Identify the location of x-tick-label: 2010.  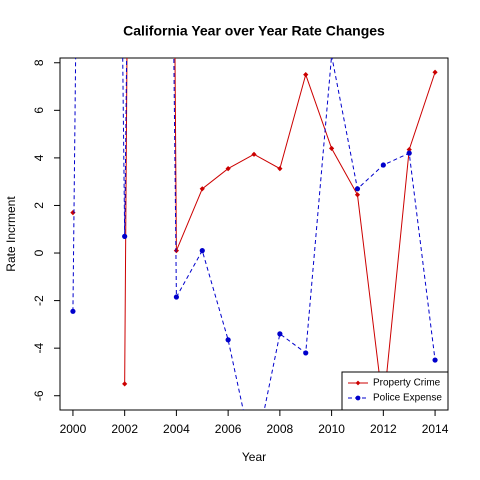
(331, 429).